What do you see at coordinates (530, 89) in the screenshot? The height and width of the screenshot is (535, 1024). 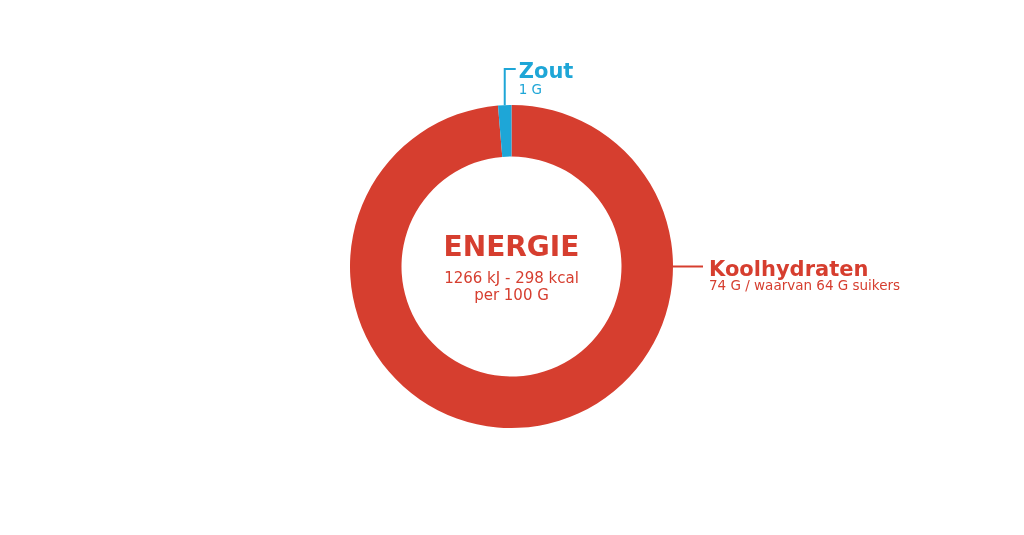 I see `data-label: 1 G` at bounding box center [530, 89].